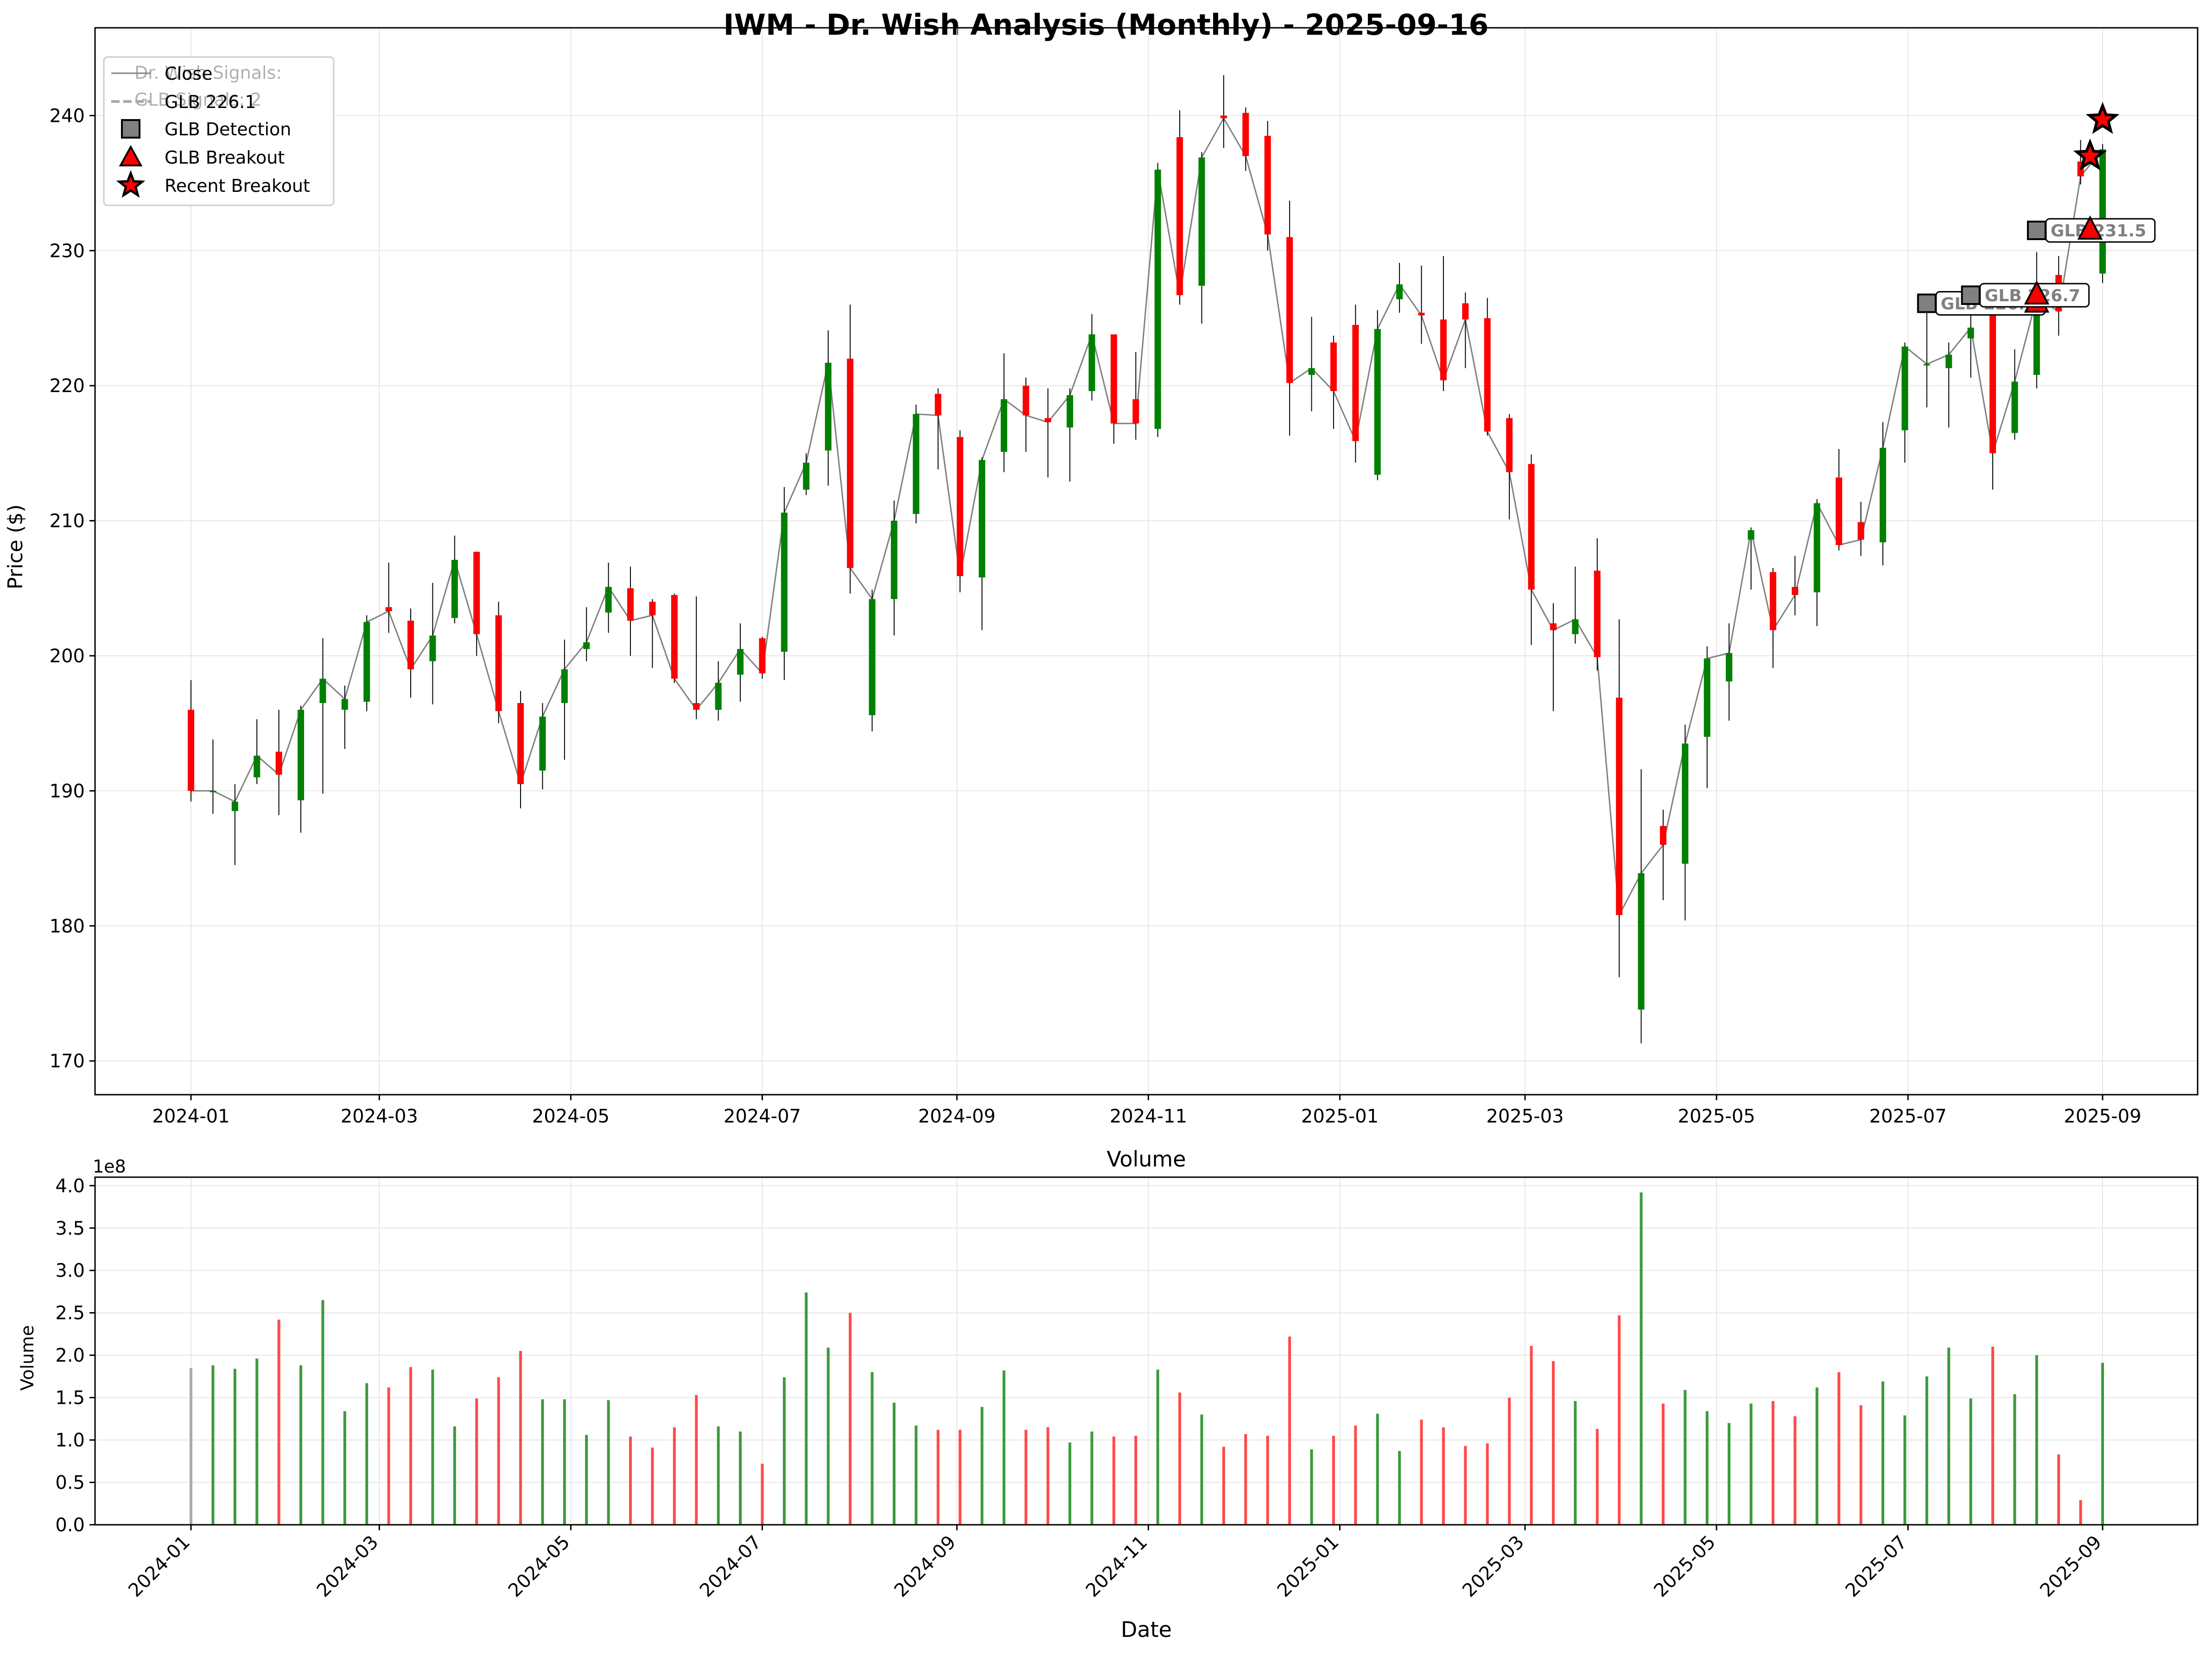 This screenshot has height=1655, width=2212. What do you see at coordinates (67, 521) in the screenshot?
I see `price-y-tick-label: 210` at bounding box center [67, 521].